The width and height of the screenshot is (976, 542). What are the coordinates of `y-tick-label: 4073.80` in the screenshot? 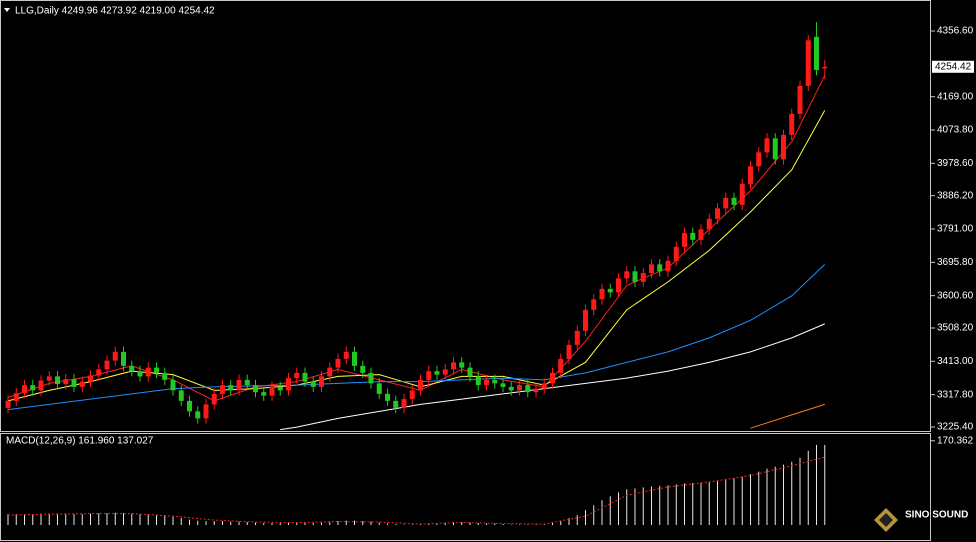 It's located at (955, 130).